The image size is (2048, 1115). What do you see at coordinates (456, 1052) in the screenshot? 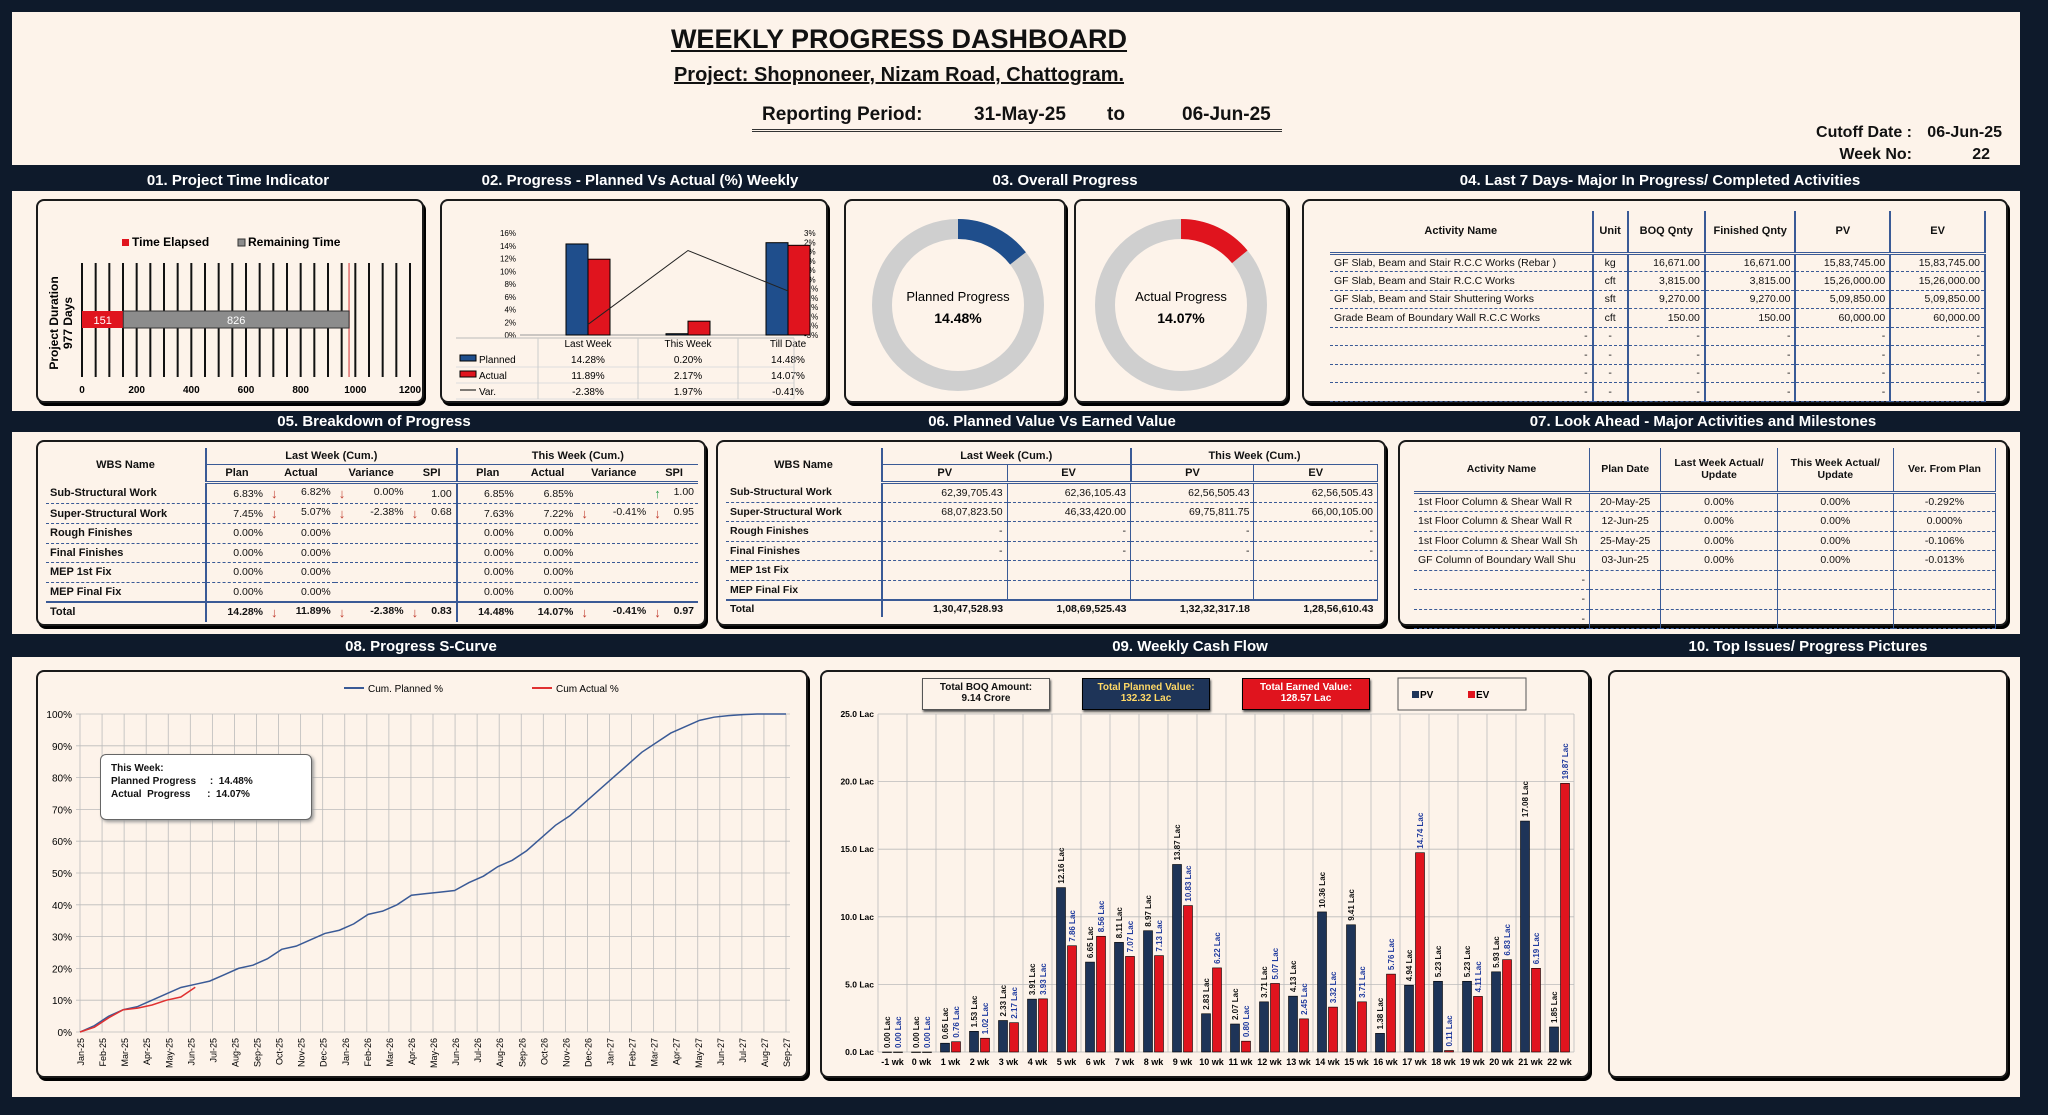
I see `x-tick-label: Jun-26` at bounding box center [456, 1052].